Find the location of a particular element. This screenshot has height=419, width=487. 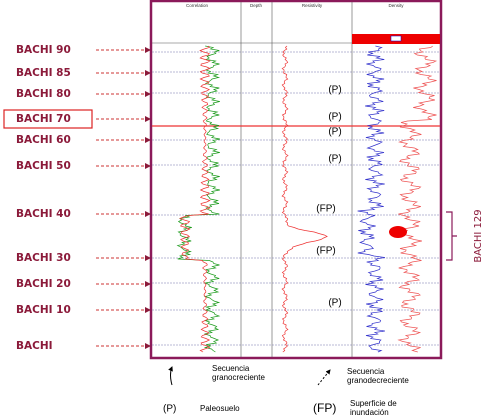

legend-text: granodecreciente is located at coordinates (378, 380).